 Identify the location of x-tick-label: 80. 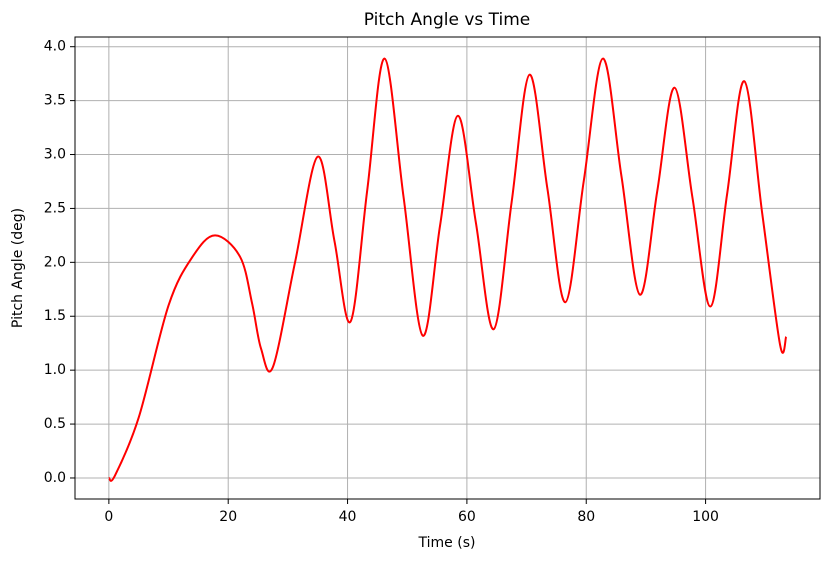
(586, 517).